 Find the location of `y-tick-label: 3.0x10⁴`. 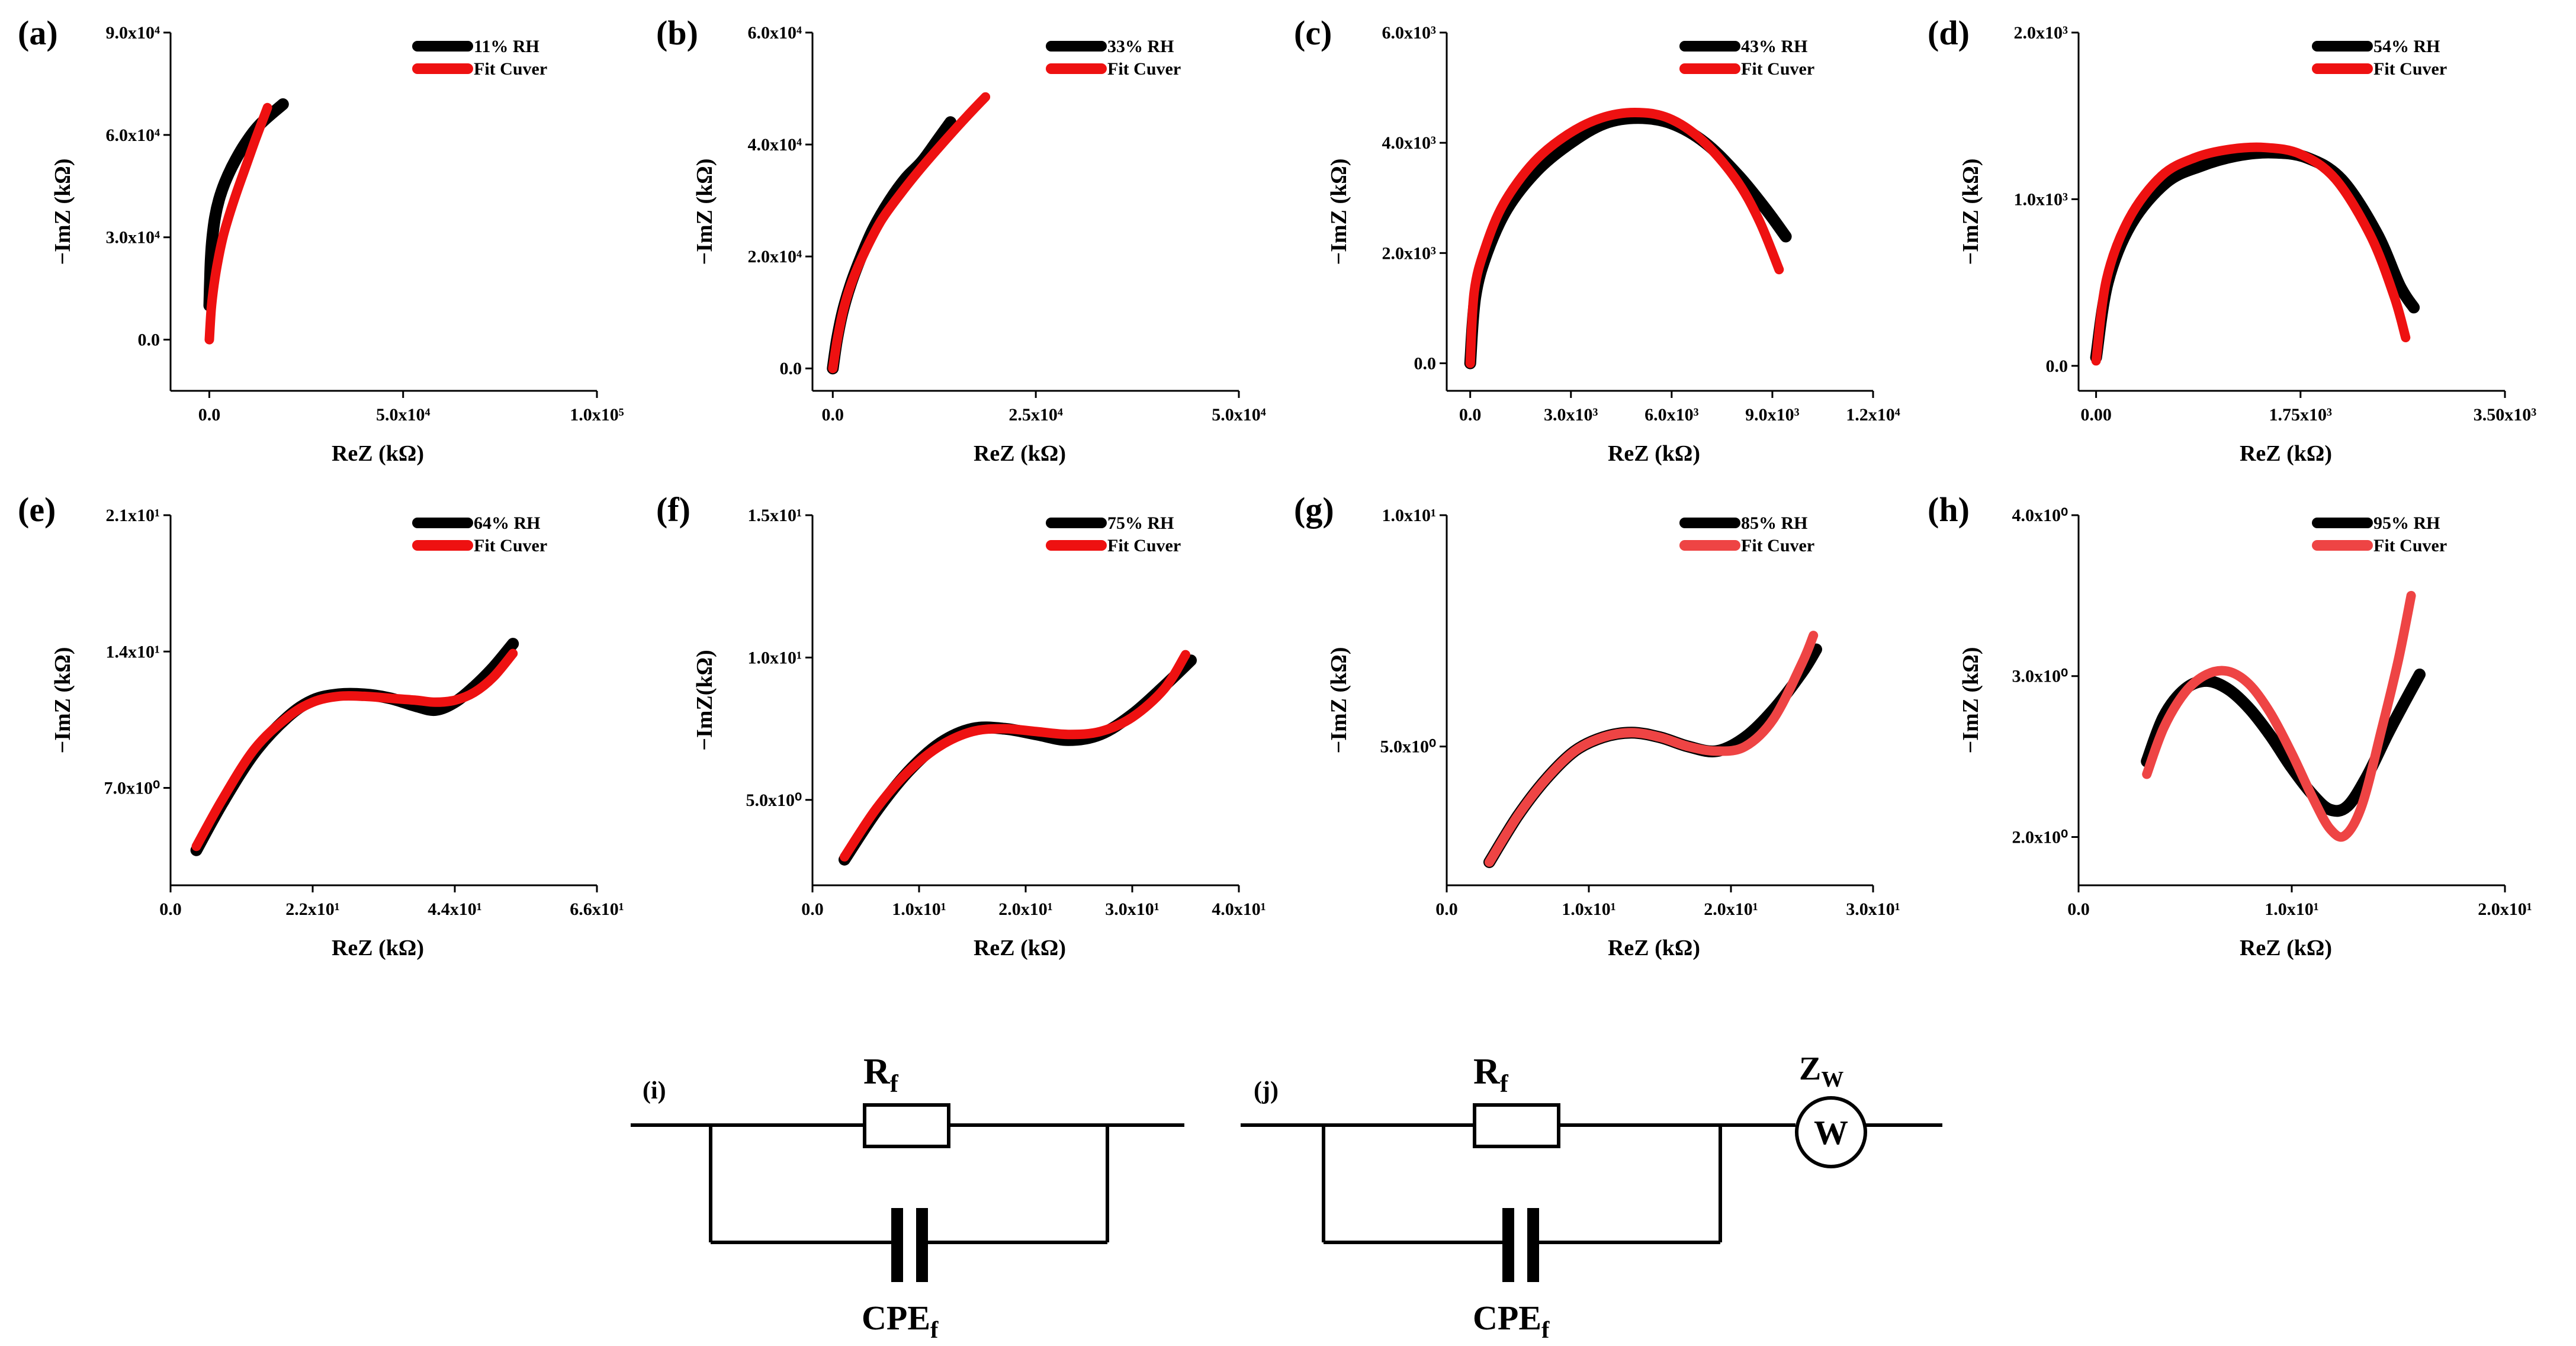

y-tick-label: 3.0x10⁴ is located at coordinates (133, 238).